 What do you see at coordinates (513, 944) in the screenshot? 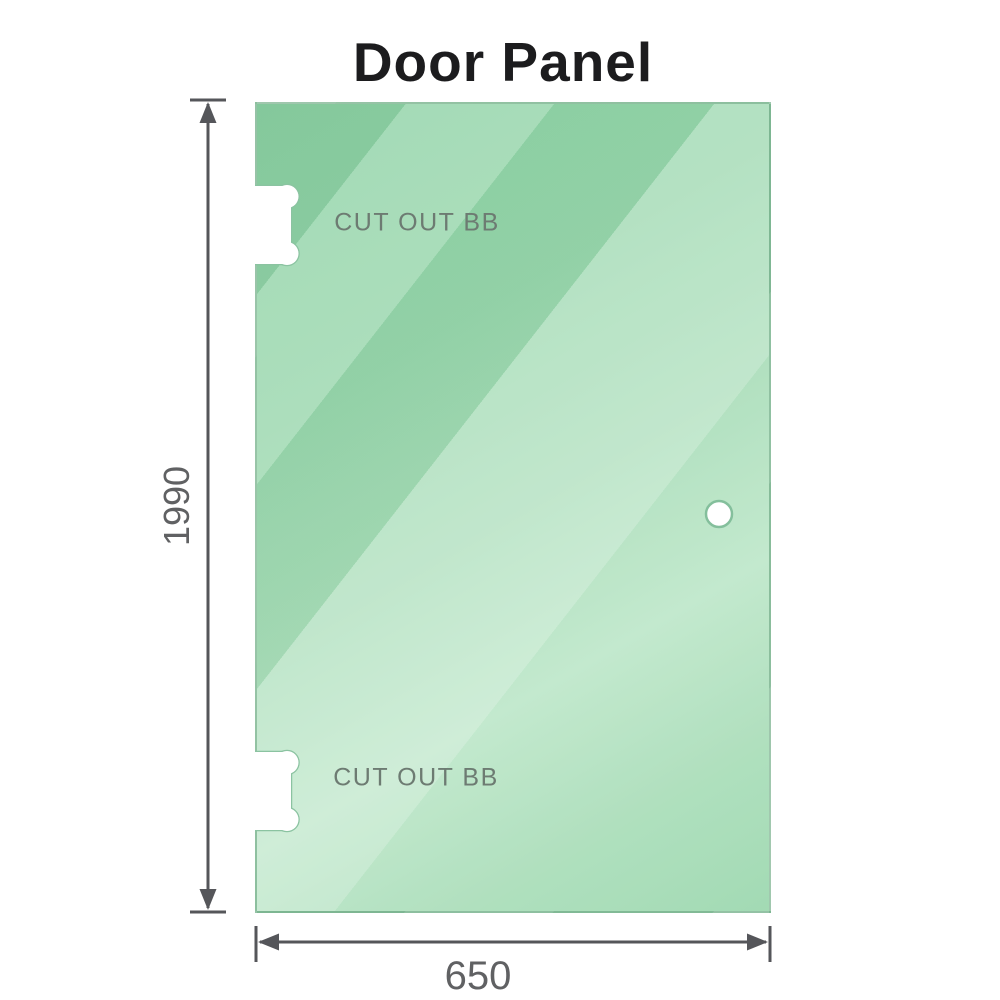
I see `width-dimension` at bounding box center [513, 944].